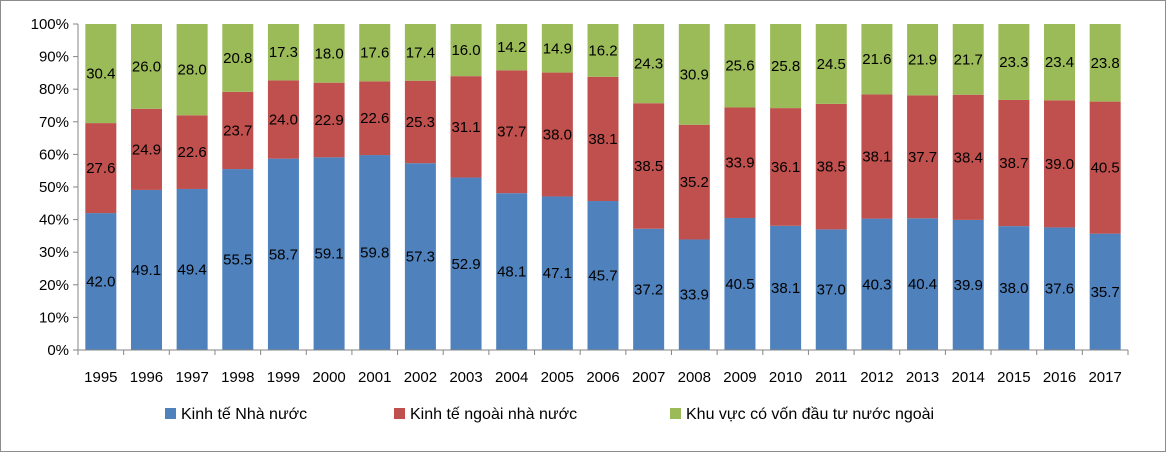 The height and width of the screenshot is (452, 1166). What do you see at coordinates (1105, 168) in the screenshot?
I see `data-label: 40.5` at bounding box center [1105, 168].